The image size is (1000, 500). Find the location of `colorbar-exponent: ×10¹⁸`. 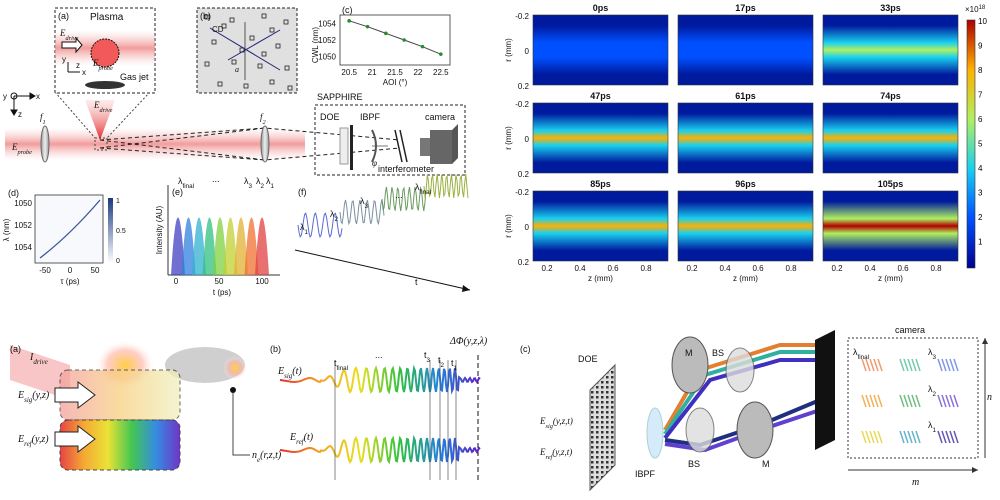

colorbar-exponent: ×10¹⁸ is located at coordinates (975, 9).